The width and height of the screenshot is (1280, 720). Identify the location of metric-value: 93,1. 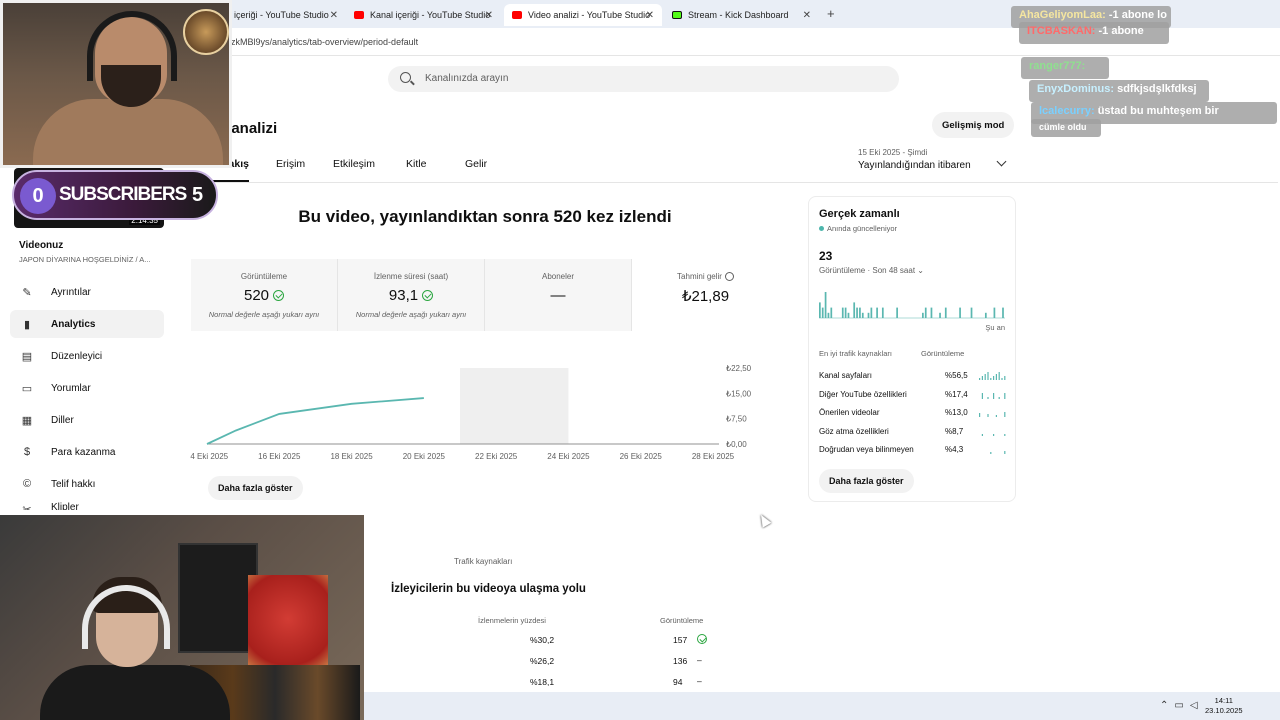
(403, 295).